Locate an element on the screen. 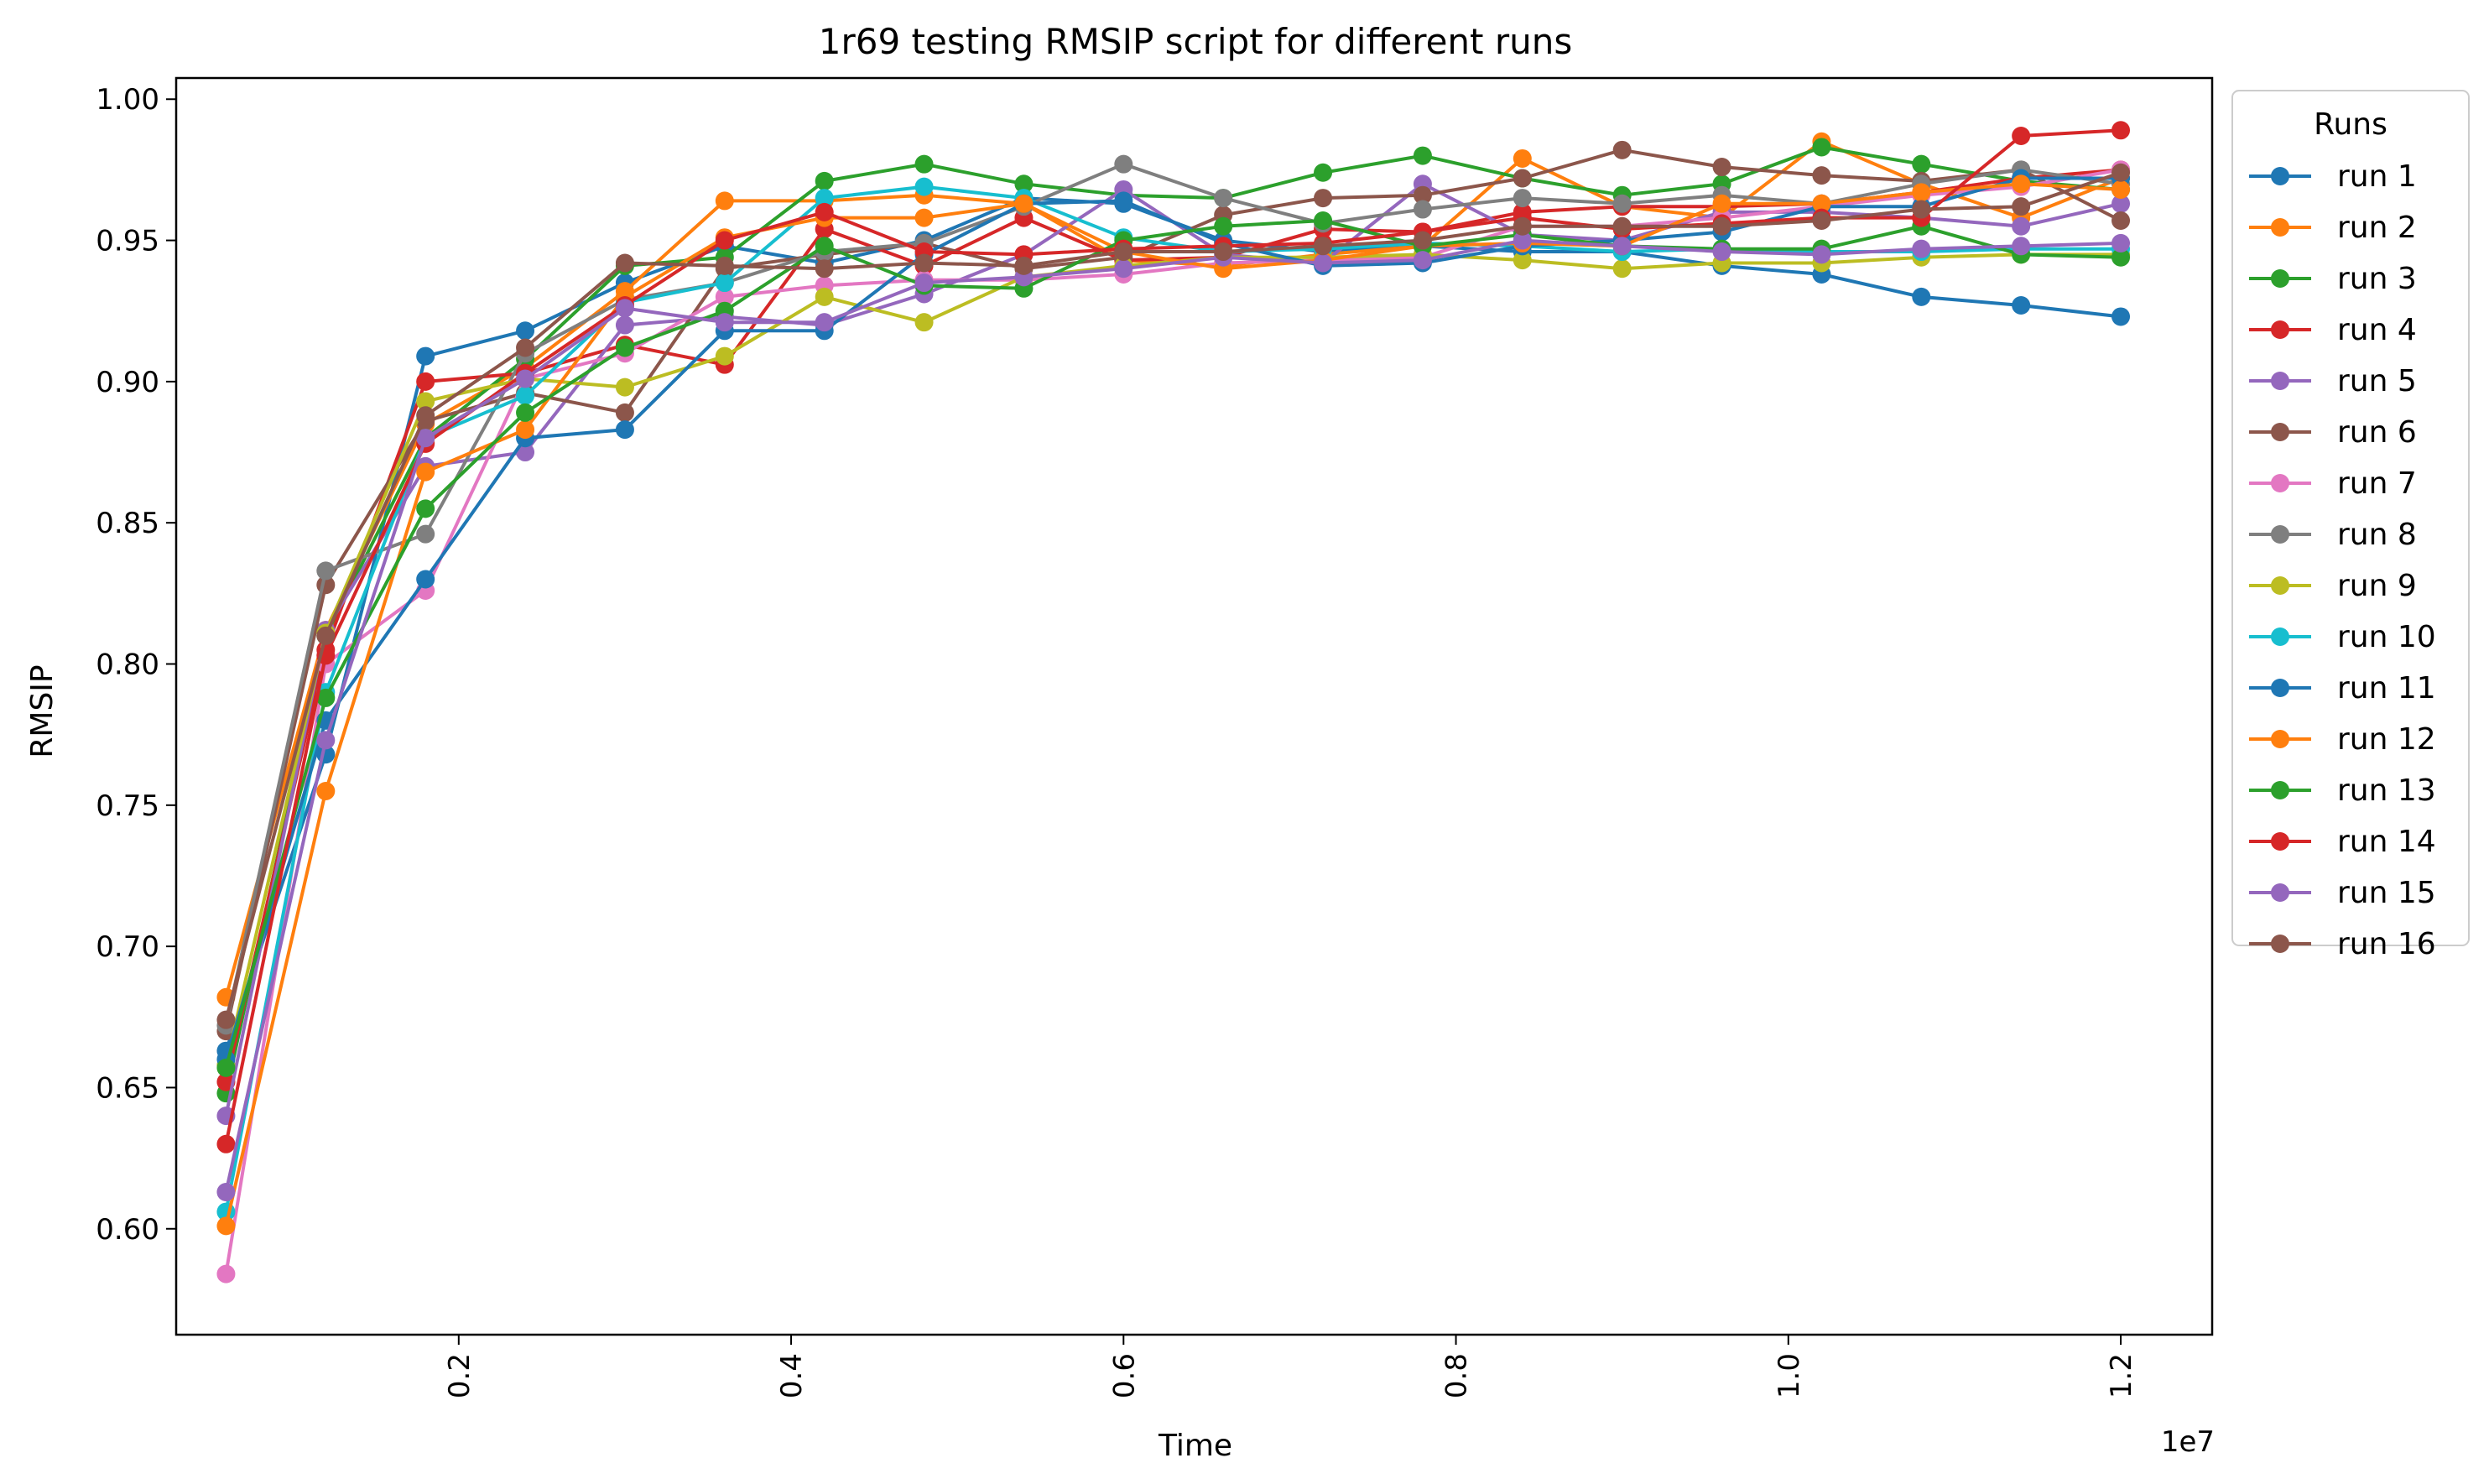 This screenshot has width=2489, height=1484. legend-label: run 10 is located at coordinates (2386, 637).